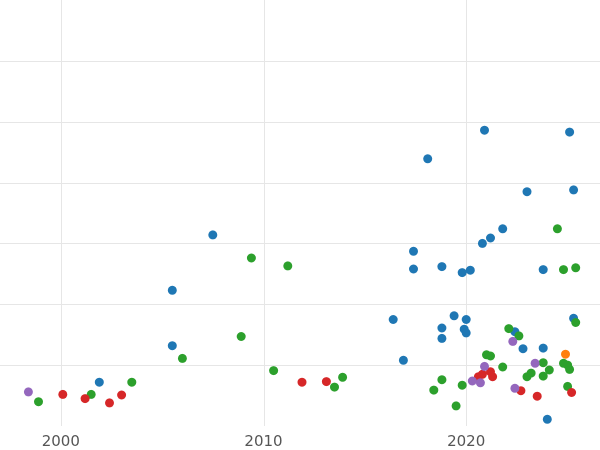 This screenshot has height=450, width=600. I want to click on x-tick-label: 2010, so click(263, 441).